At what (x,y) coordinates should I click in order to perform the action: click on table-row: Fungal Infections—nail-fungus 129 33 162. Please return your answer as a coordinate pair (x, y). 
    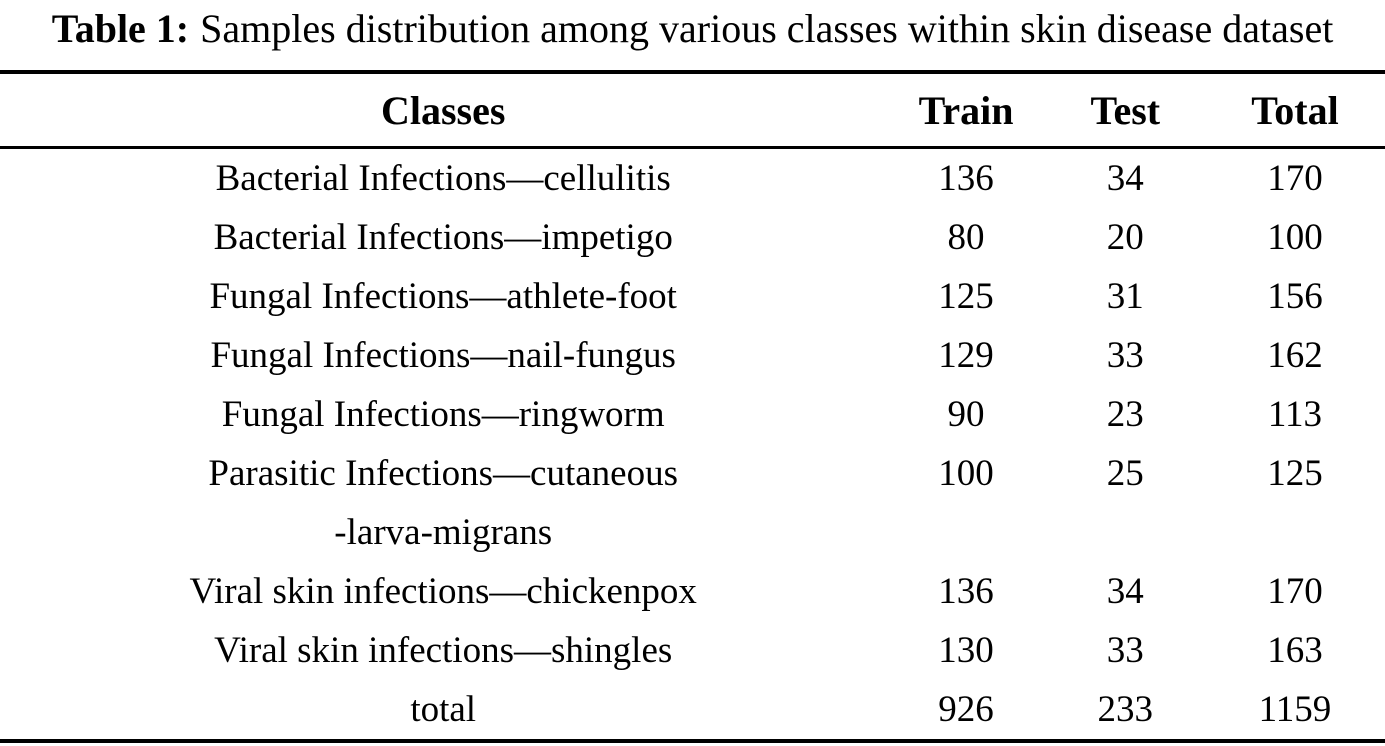
    Looking at the image, I should click on (692, 355).